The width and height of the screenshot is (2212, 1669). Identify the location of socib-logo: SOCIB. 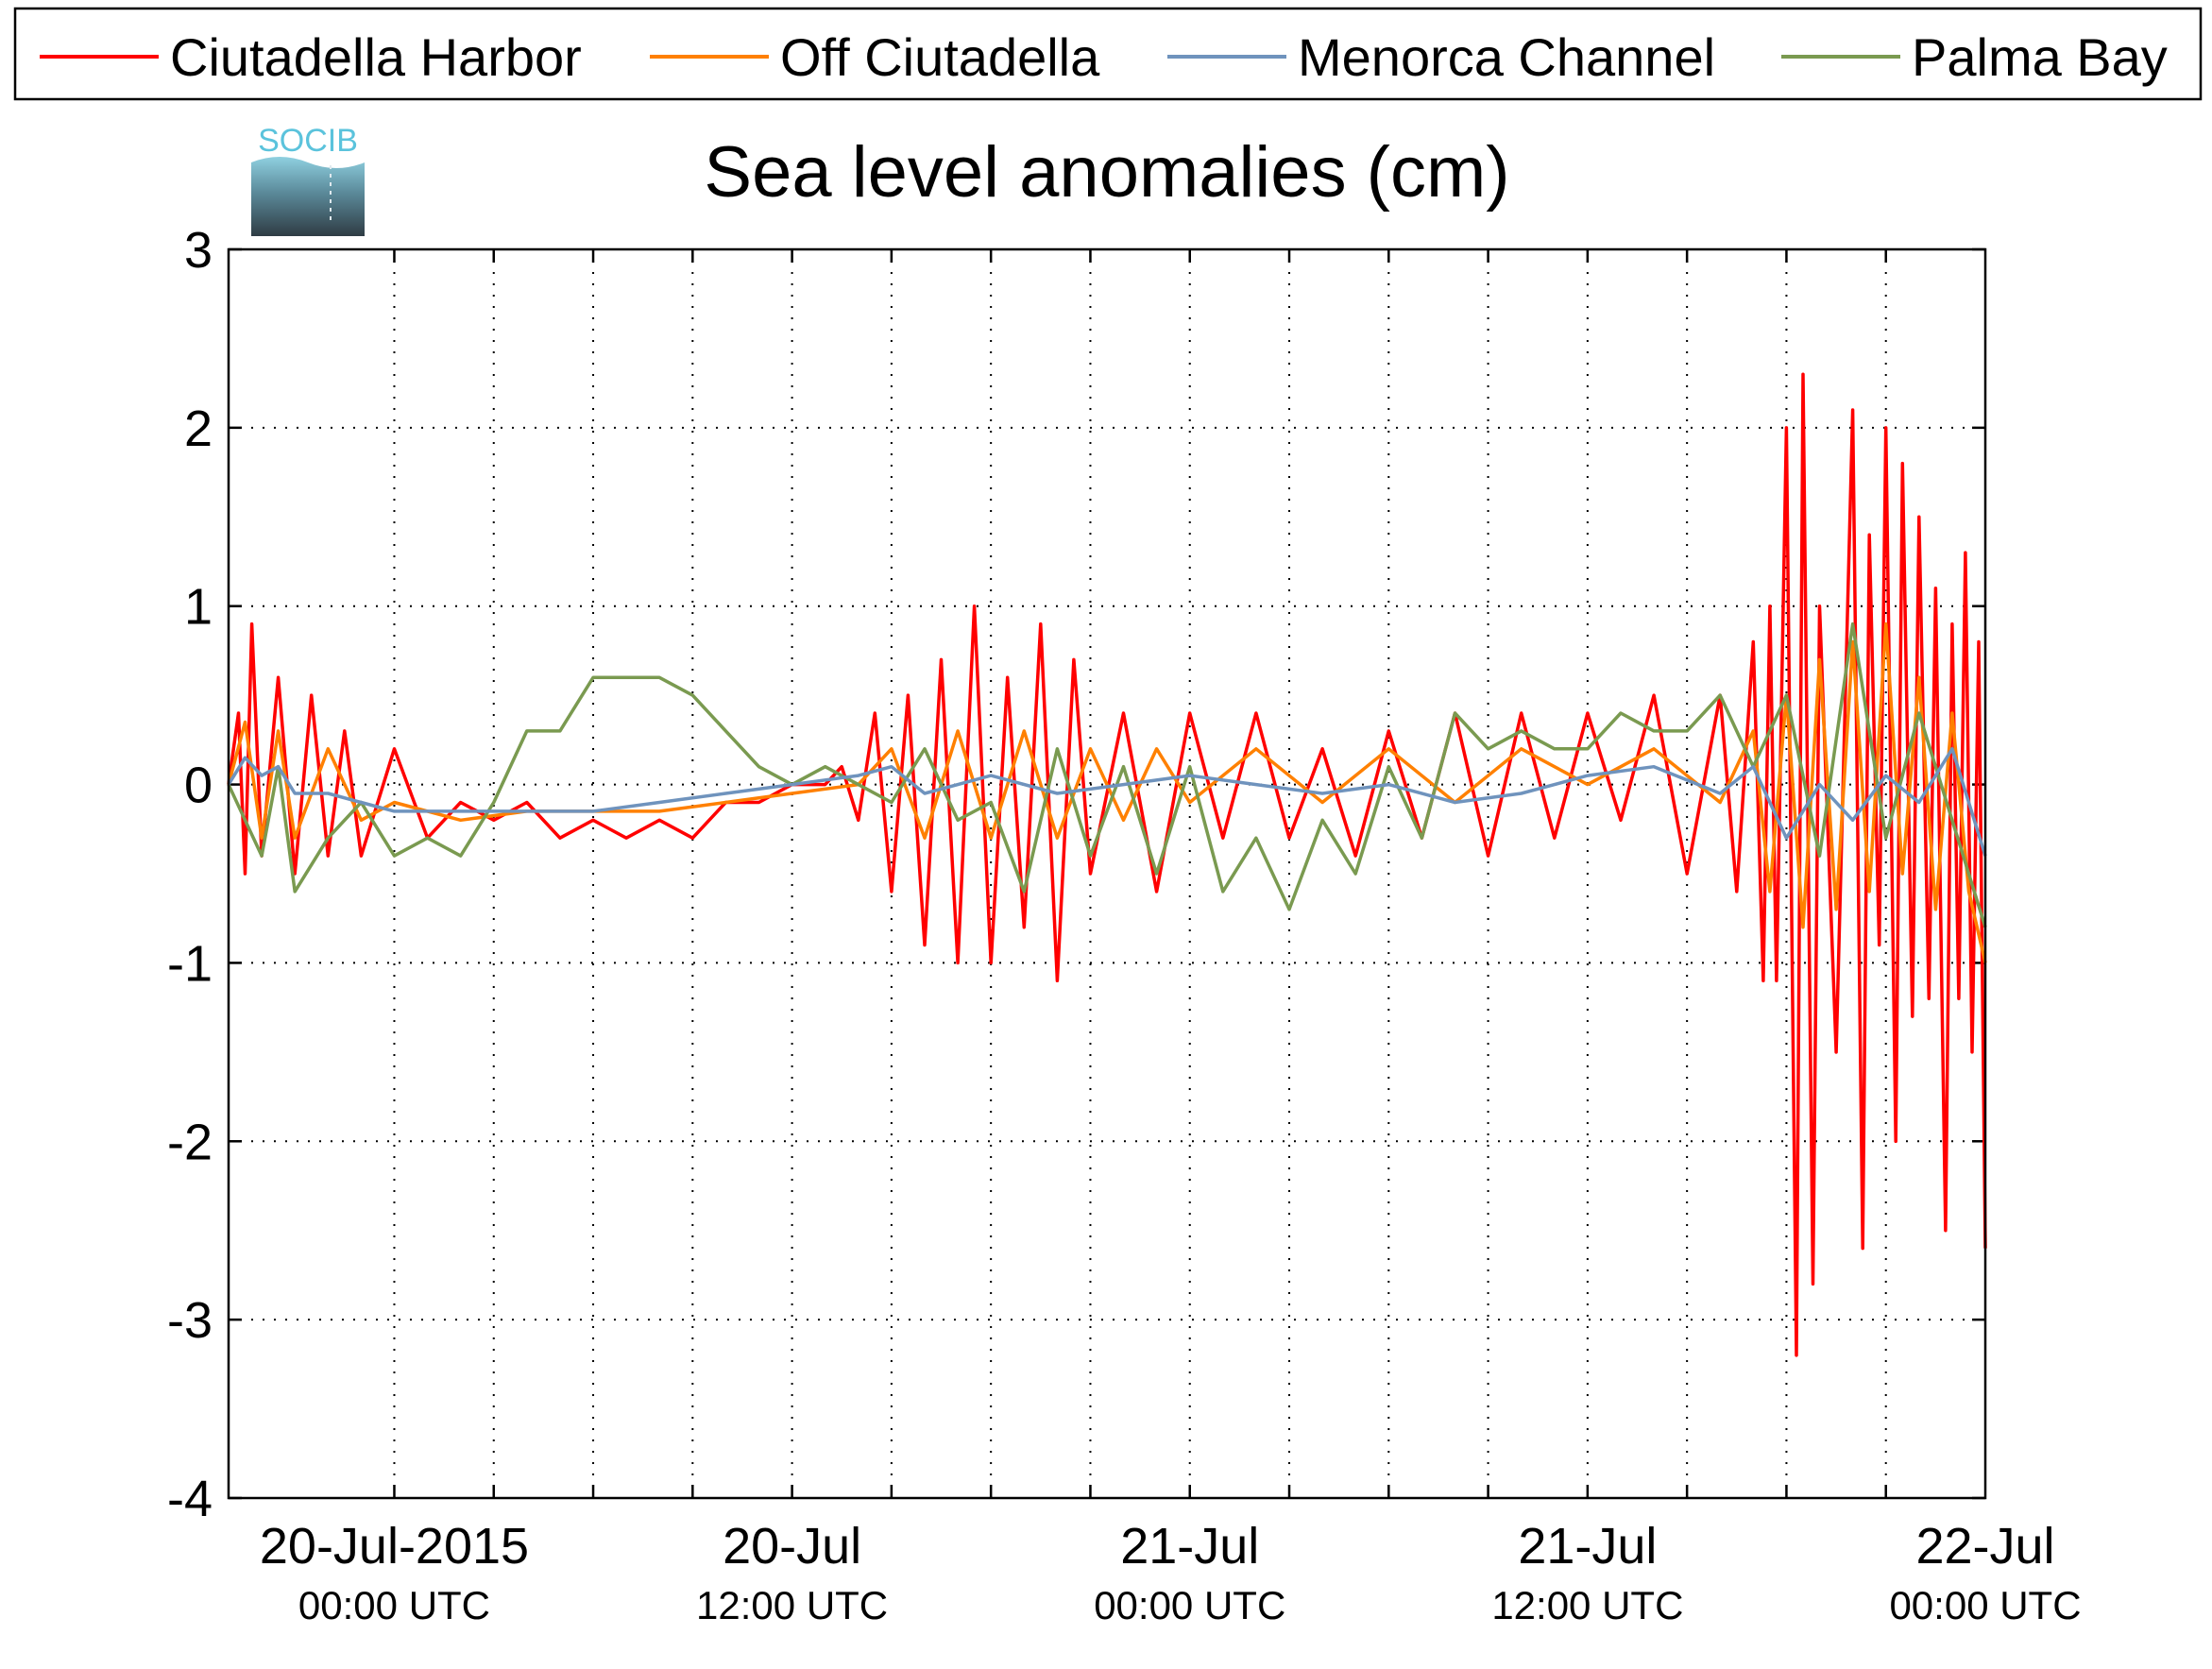
(308, 180).